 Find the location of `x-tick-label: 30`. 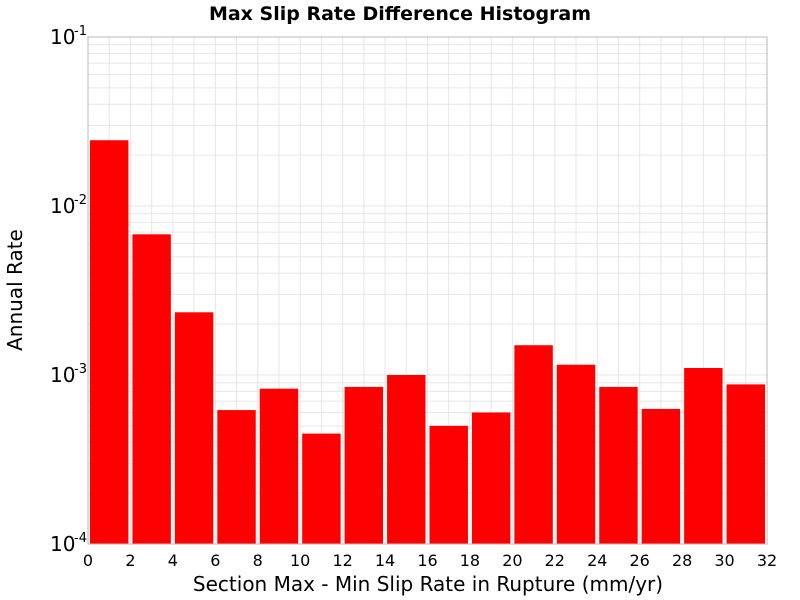

x-tick-label: 30 is located at coordinates (724, 560).